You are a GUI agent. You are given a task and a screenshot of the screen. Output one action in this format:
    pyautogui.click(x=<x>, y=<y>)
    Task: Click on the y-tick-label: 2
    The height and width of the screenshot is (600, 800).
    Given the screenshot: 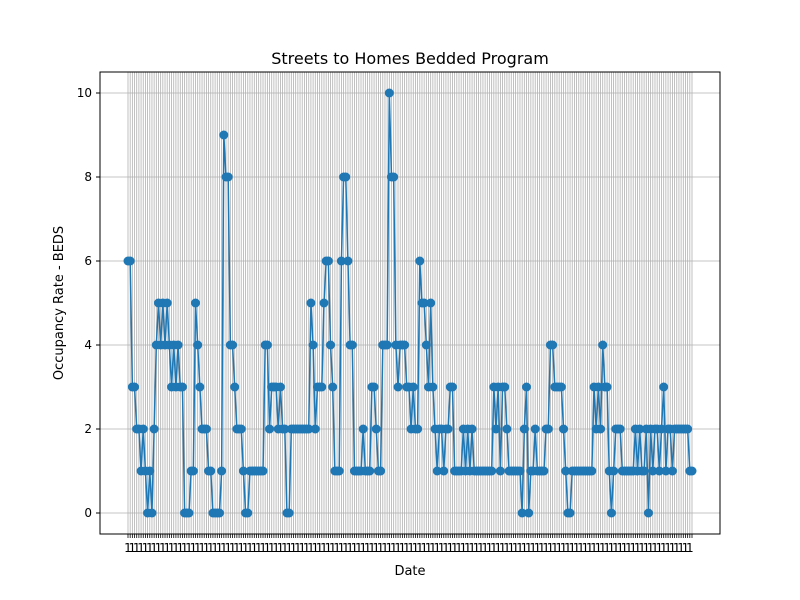 What is the action you would take?
    pyautogui.click(x=88, y=429)
    